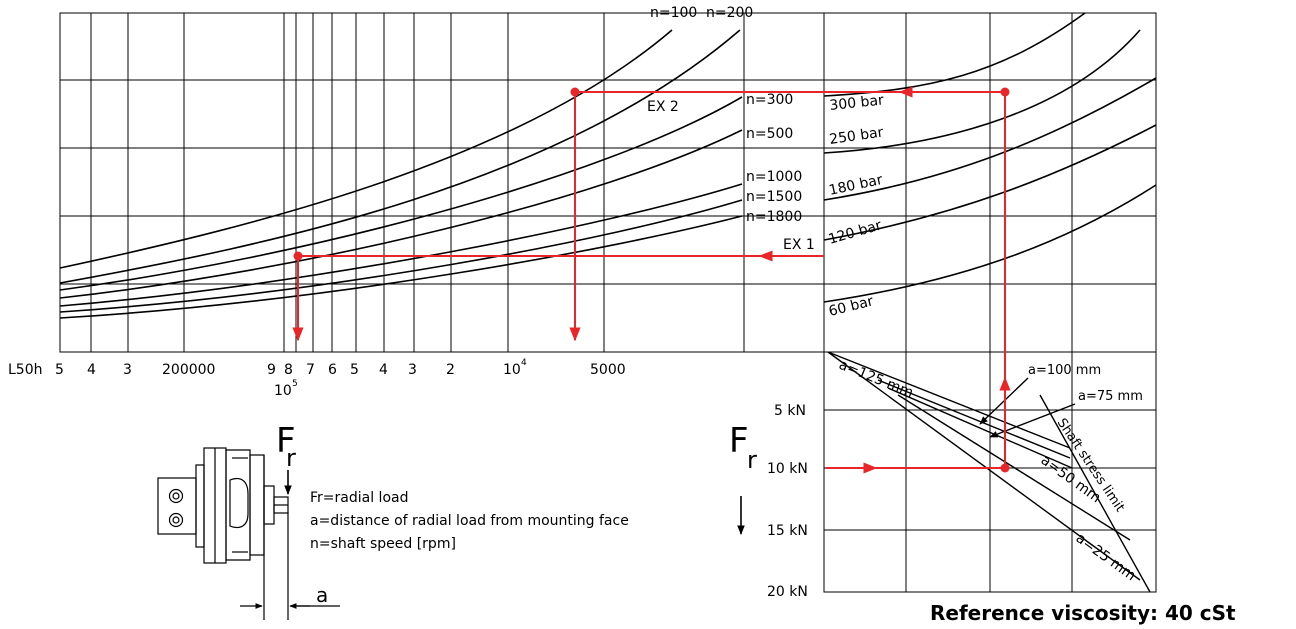  I want to click on force-axis: 5 kN 10 kN 15 kN 20 kN F r, so click(768, 501).